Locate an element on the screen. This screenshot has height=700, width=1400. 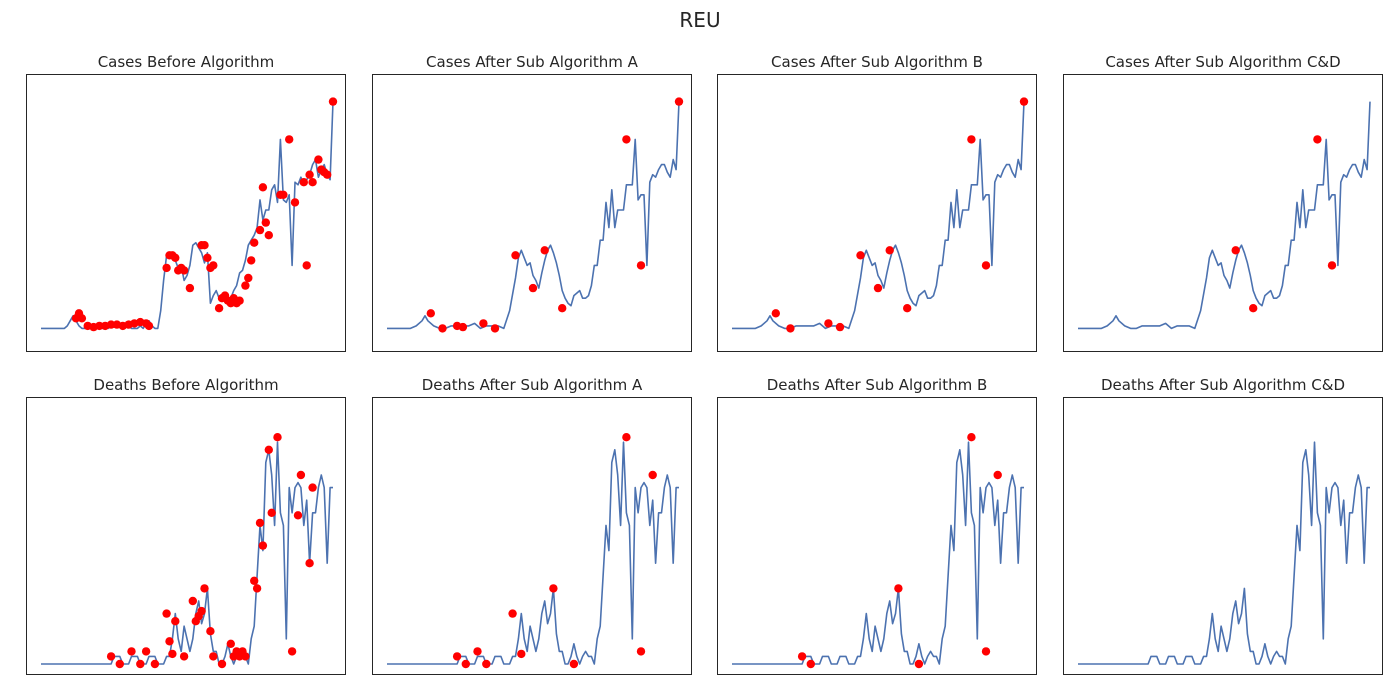
plot-area-deaths-after-sub-algorithm-candd is located at coordinates (1224, 553).